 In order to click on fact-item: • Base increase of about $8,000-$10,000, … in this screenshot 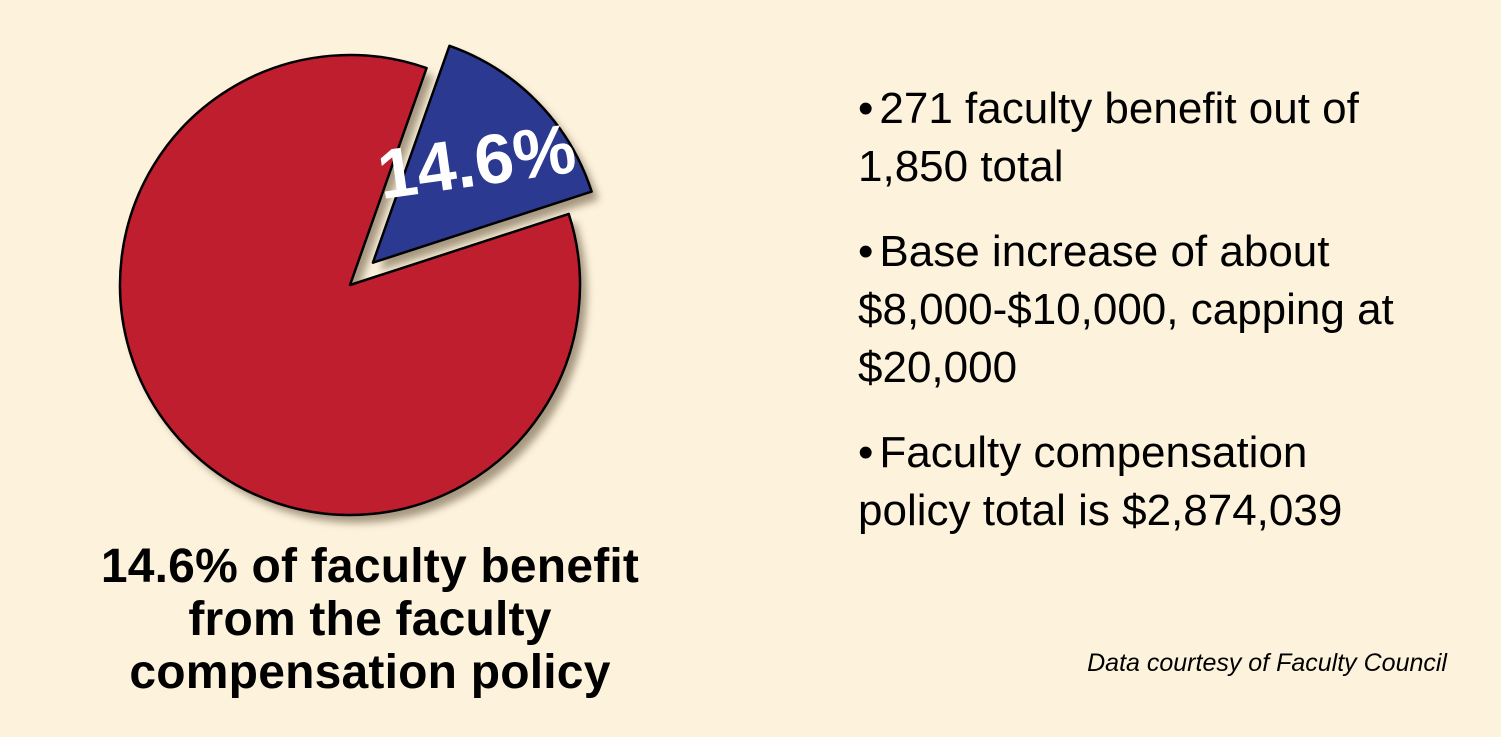, I will do `click(1168, 310)`.